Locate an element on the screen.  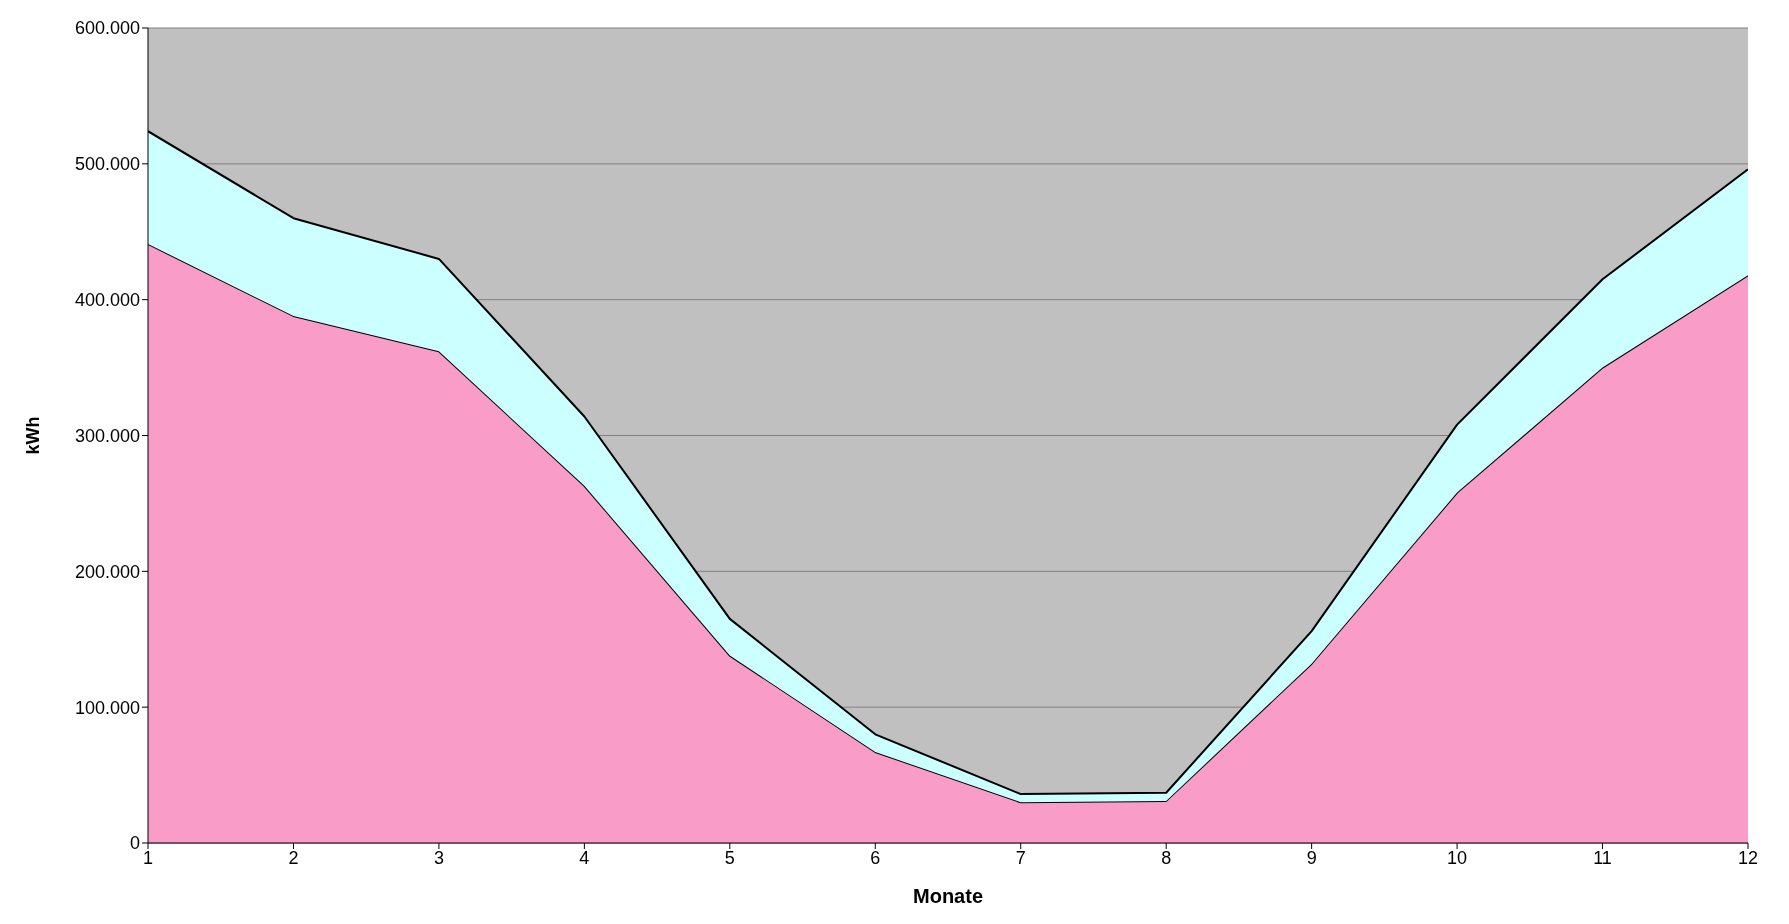
x-tick-label: 1 is located at coordinates (148, 857).